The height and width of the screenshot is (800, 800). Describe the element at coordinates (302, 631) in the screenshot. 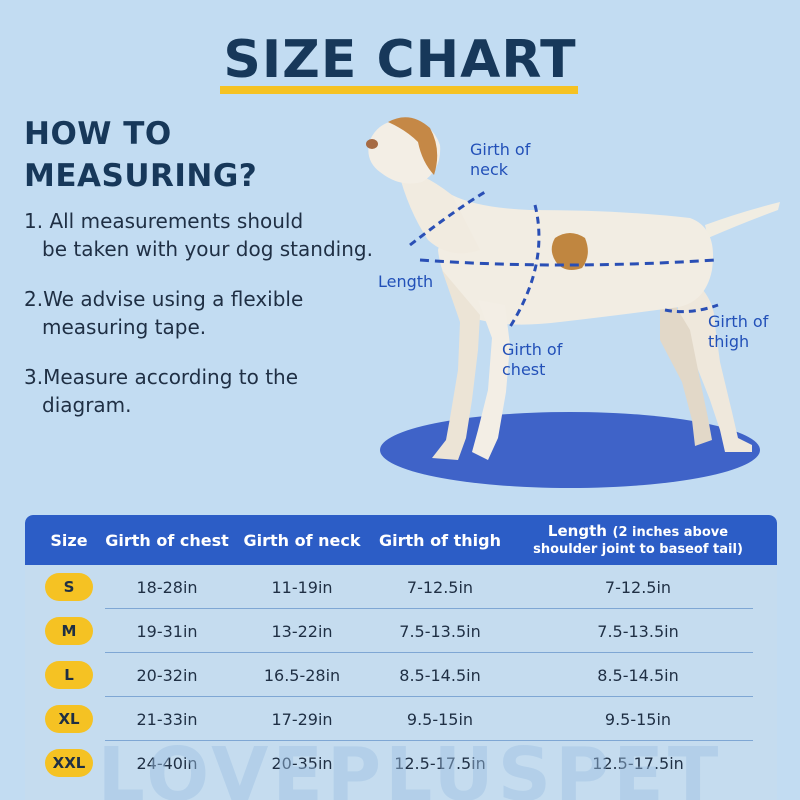

I see `cell-neck: 13-22in` at that location.